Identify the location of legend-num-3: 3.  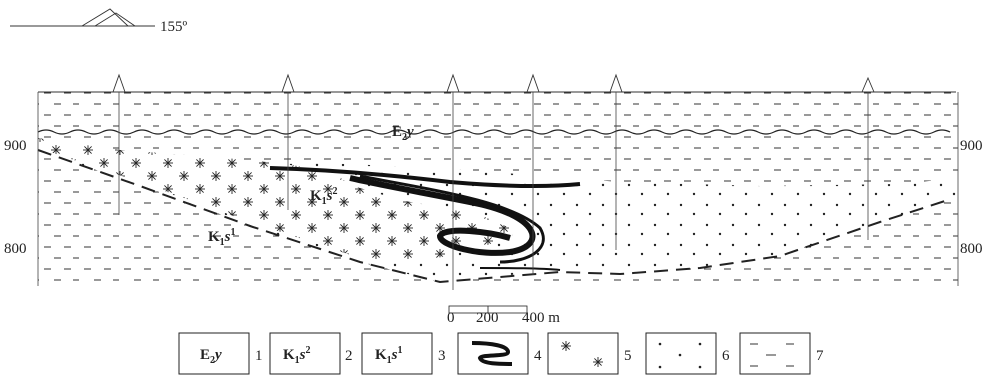
(442, 356).